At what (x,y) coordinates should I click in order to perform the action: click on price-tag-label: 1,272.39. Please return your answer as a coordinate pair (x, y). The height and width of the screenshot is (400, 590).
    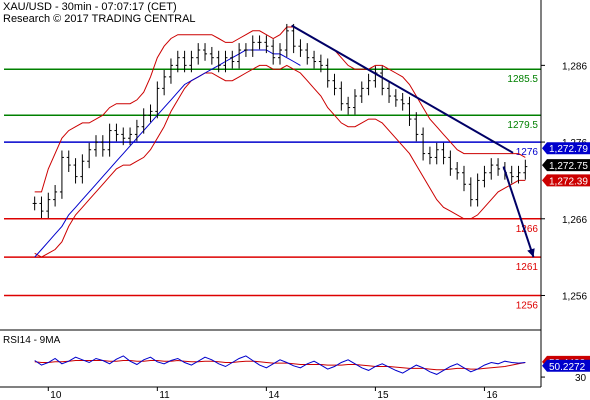
    Looking at the image, I should click on (568, 181).